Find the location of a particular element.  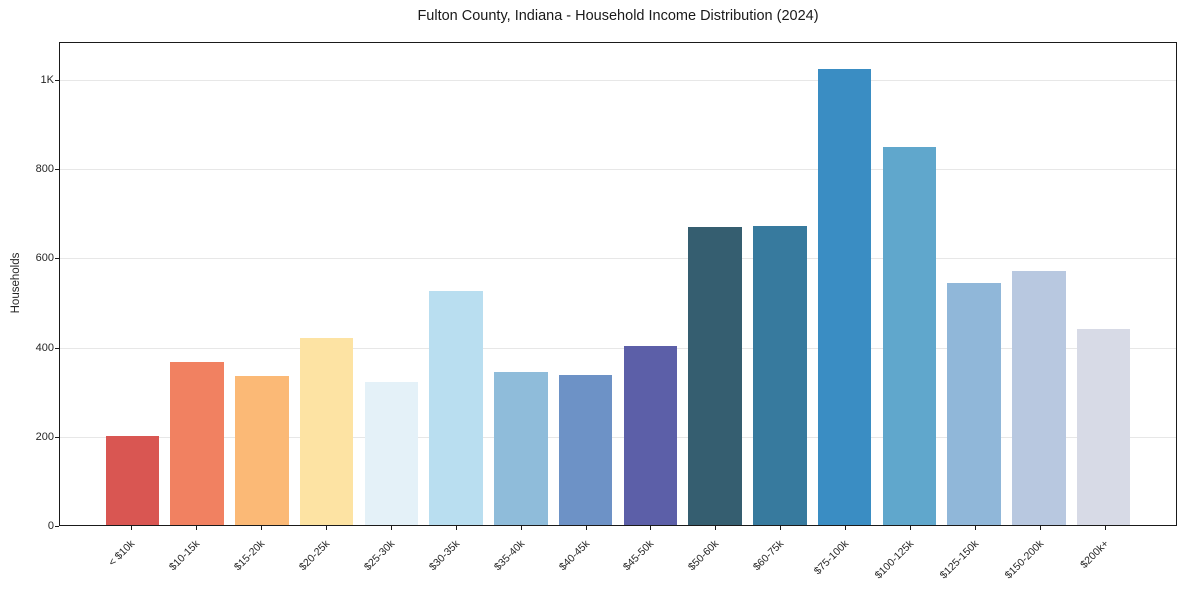

bar-$15-20k is located at coordinates (262, 450).